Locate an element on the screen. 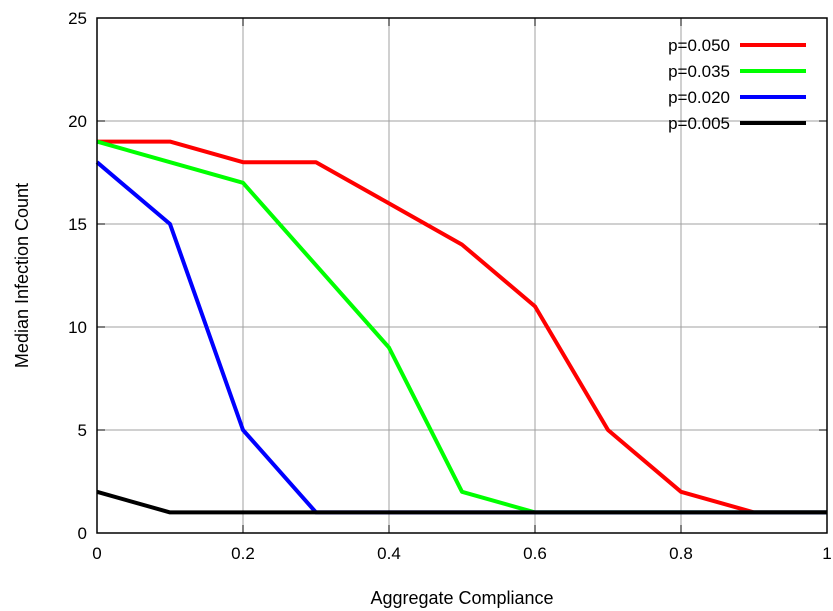 The image size is (833, 611). y-tick-label: 5 is located at coordinates (82, 430).